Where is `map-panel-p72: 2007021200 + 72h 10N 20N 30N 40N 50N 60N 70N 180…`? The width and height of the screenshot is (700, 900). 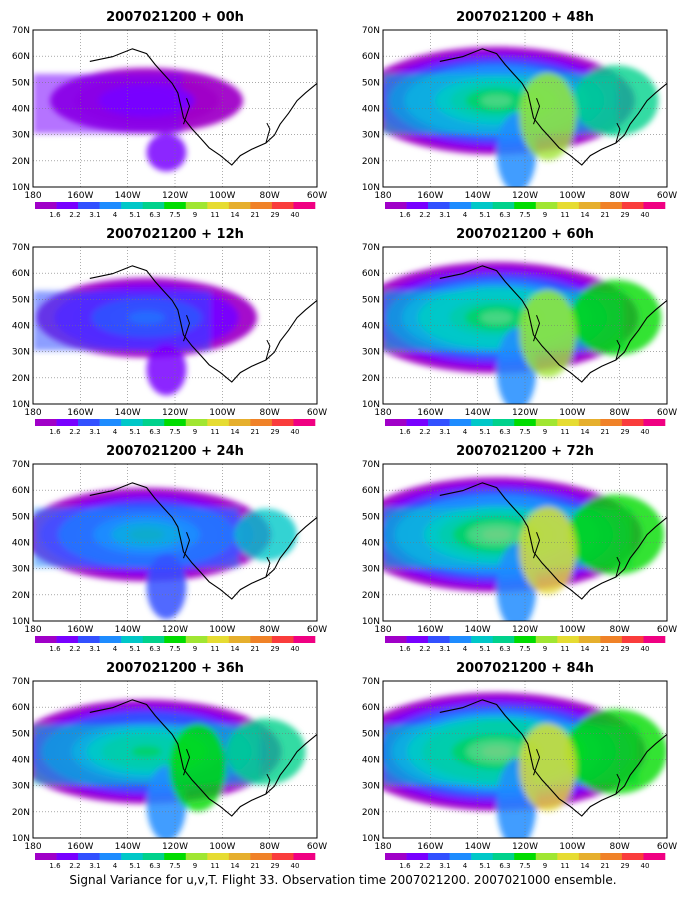
map-panel-p72: 2007021200 + 72h 10N 20N 30N 40N 50N 60N 70N 180… is located at coordinates (519, 548).